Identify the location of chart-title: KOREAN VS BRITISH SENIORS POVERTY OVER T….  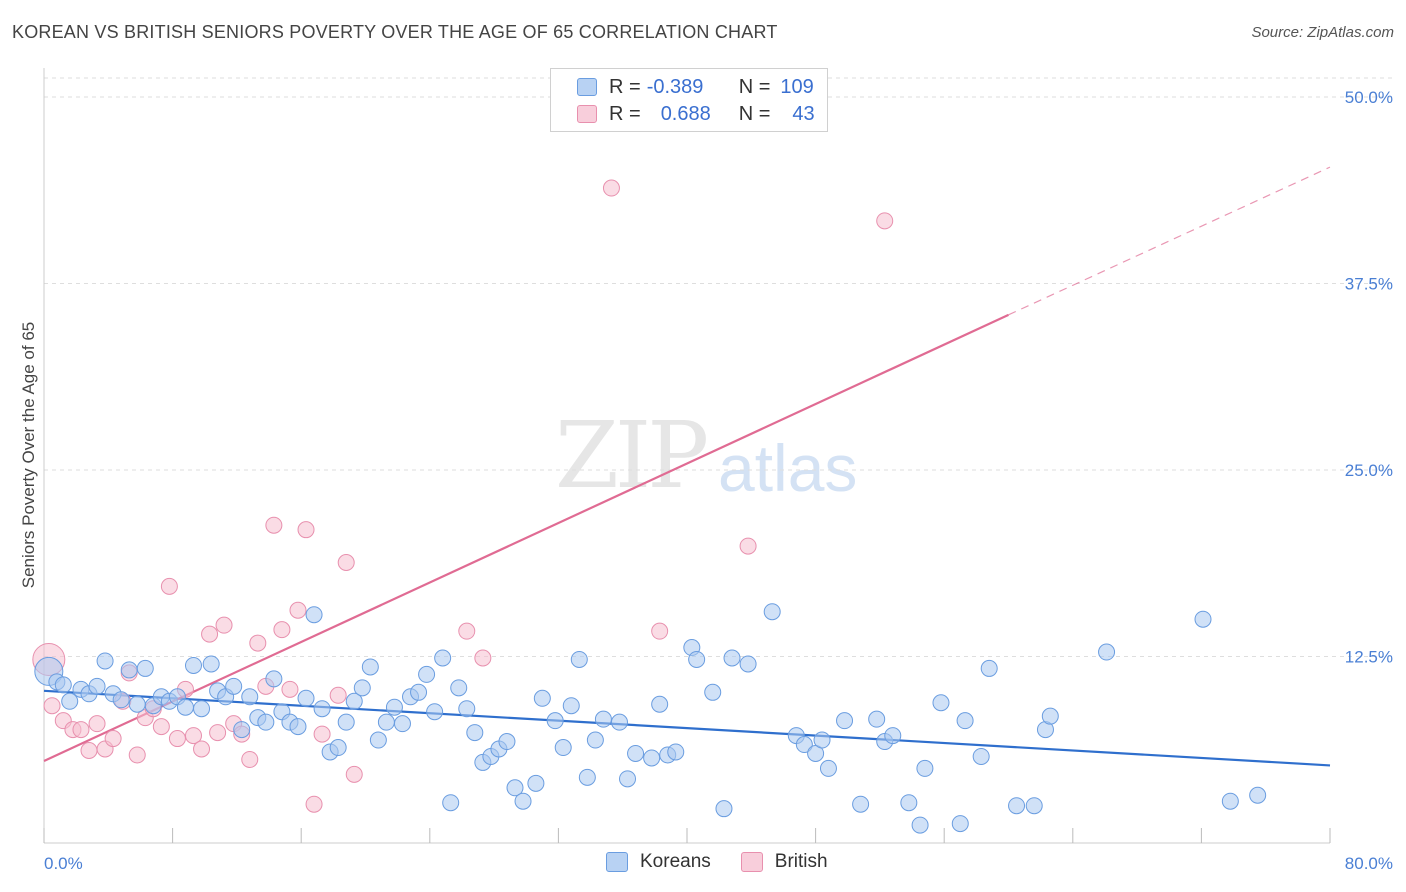
(395, 32).